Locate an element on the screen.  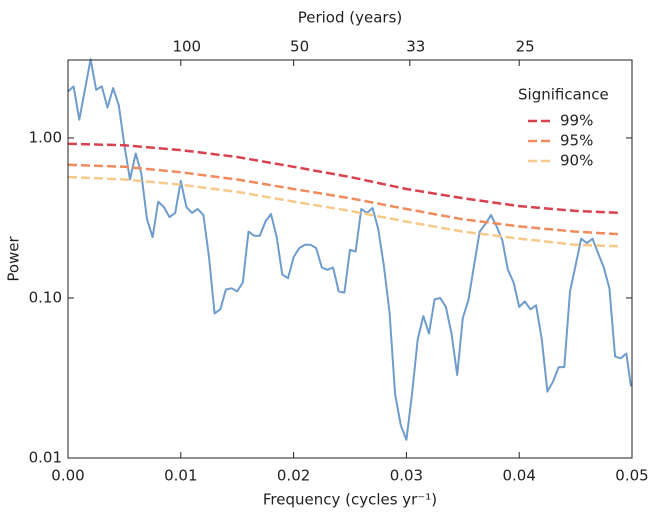
top-axis-label: Period (years) is located at coordinates (350, 18).